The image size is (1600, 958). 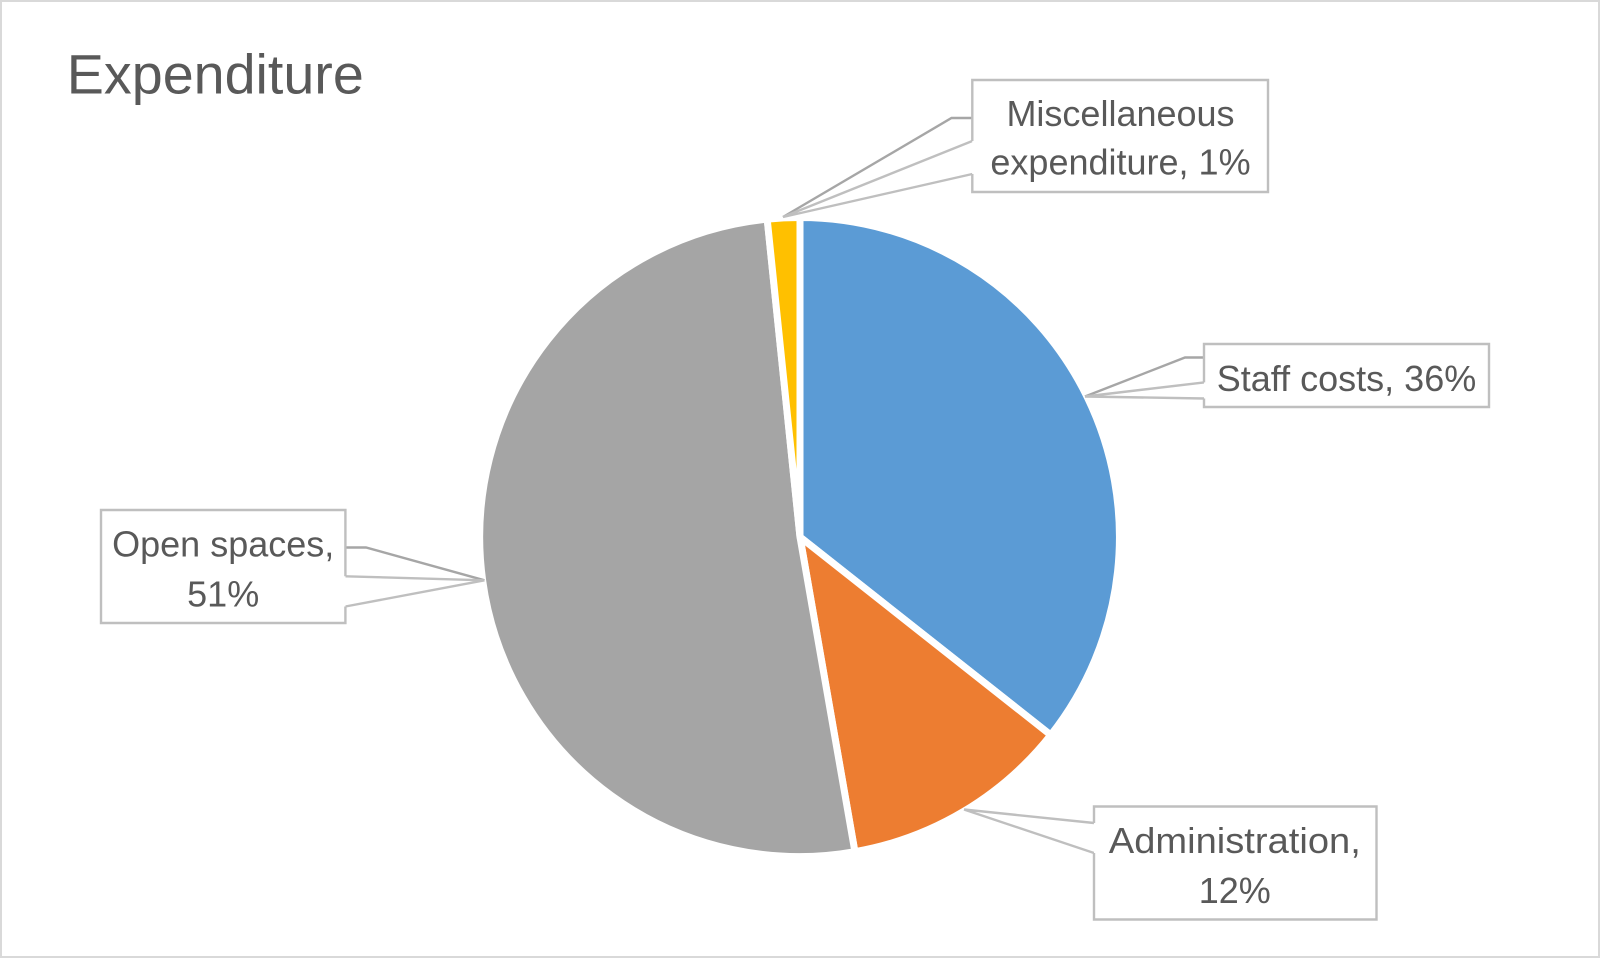 I want to click on svg-text: expenditure, 1%, so click(x=1120, y=162).